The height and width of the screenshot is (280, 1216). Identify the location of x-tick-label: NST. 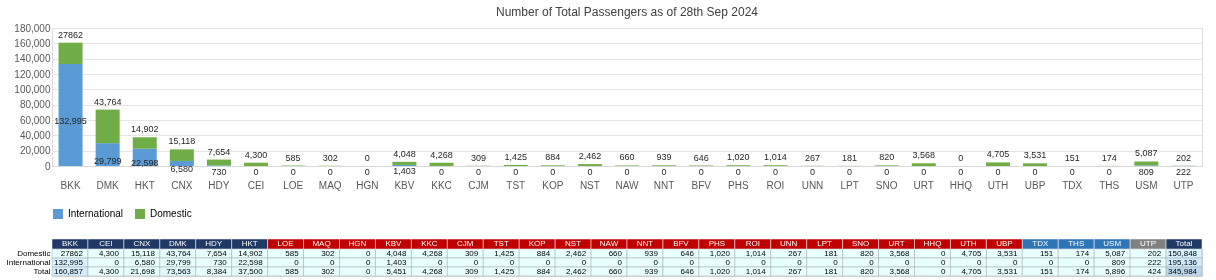
(589, 185).